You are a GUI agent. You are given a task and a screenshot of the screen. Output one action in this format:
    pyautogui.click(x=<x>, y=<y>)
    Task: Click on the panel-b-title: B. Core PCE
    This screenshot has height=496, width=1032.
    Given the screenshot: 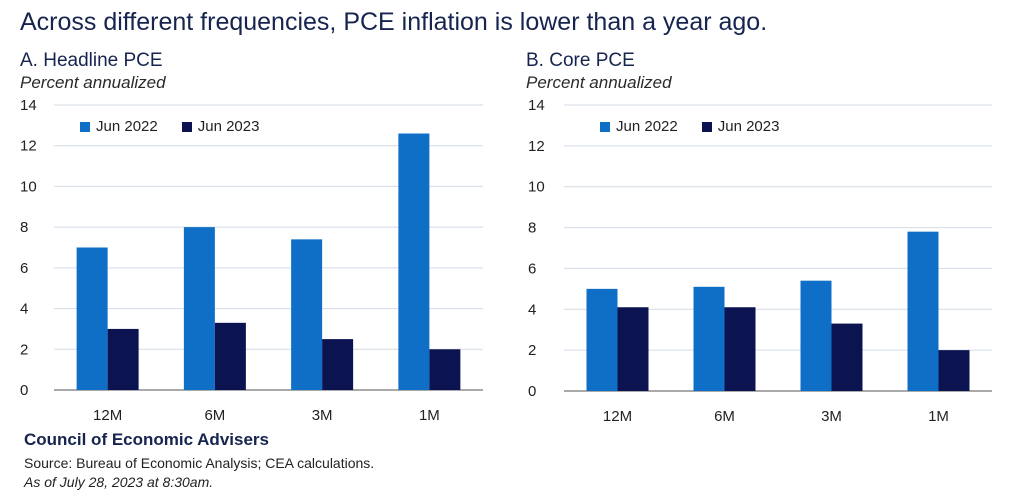 What is the action you would take?
    pyautogui.click(x=580, y=60)
    